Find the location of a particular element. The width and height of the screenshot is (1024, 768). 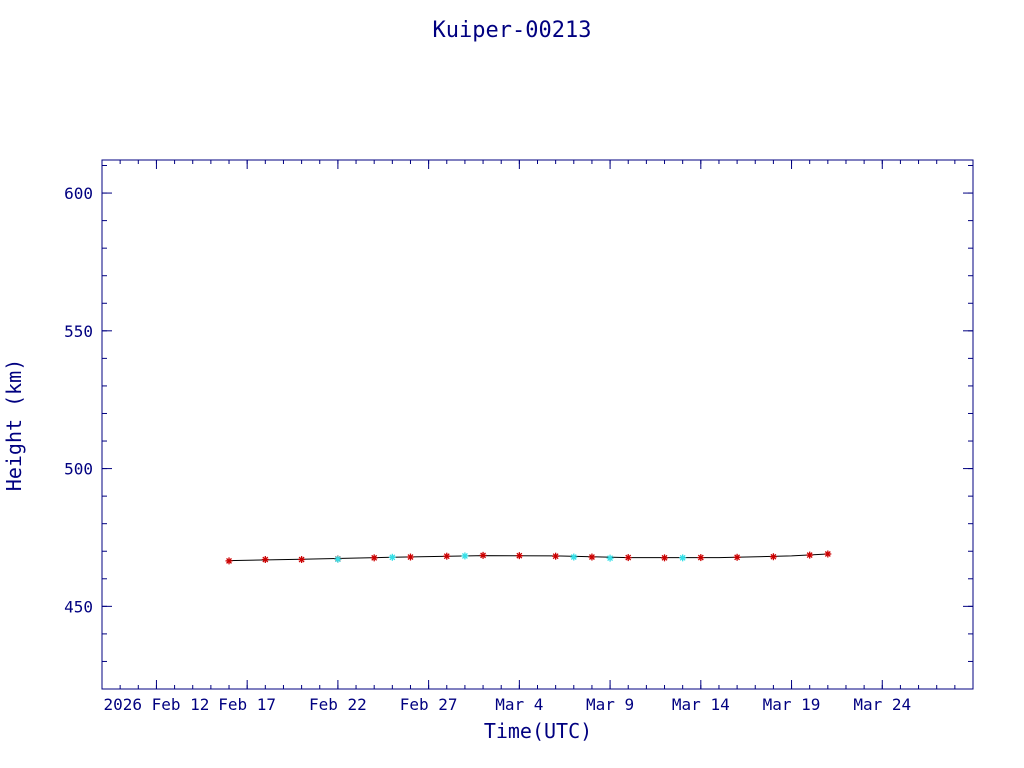

x-tick-label: Mar 14 is located at coordinates (701, 704).